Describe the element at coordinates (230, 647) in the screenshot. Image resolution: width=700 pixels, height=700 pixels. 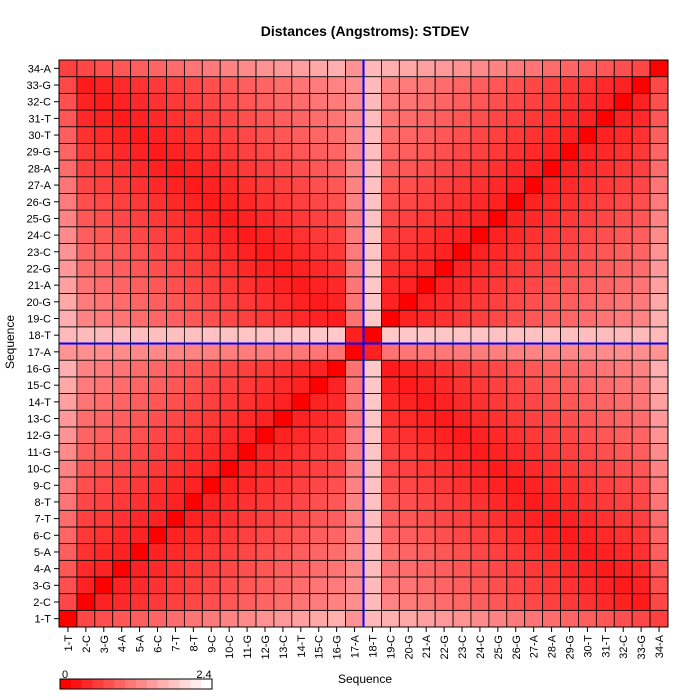
I see `x-tick-label: 10-C` at that location.